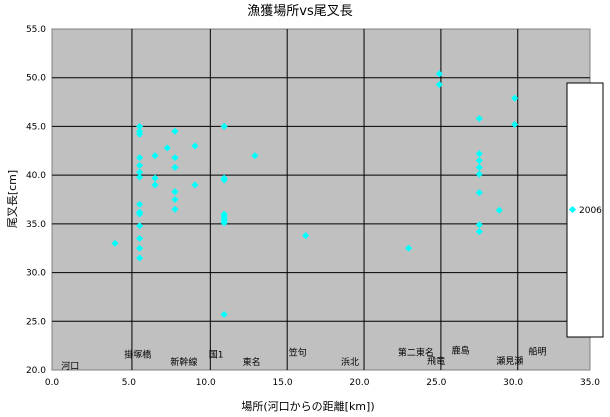 Image resolution: width=610 pixels, height=417 pixels. What do you see at coordinates (12, 199) in the screenshot?
I see `y-axis-label: 尾叉長[cm]` at bounding box center [12, 199].